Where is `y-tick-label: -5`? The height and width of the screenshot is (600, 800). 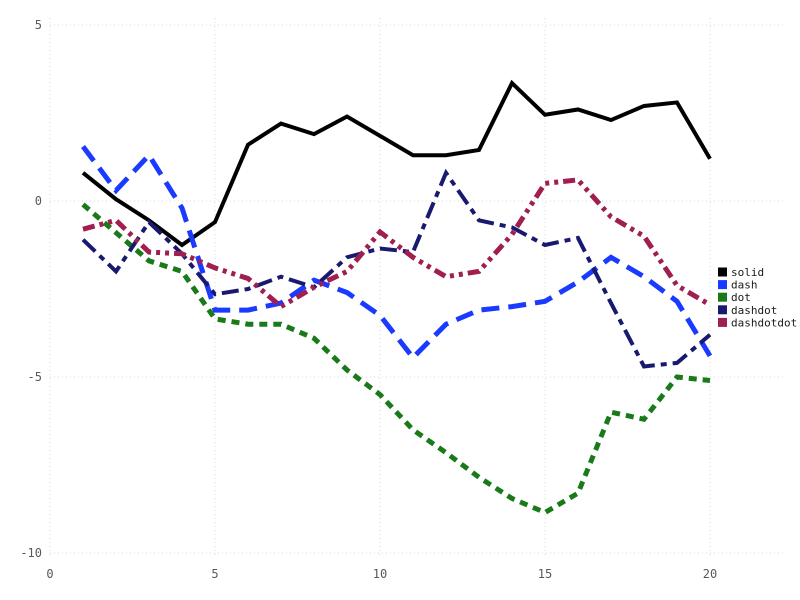 y-tick-label: -5 is located at coordinates (35, 377).